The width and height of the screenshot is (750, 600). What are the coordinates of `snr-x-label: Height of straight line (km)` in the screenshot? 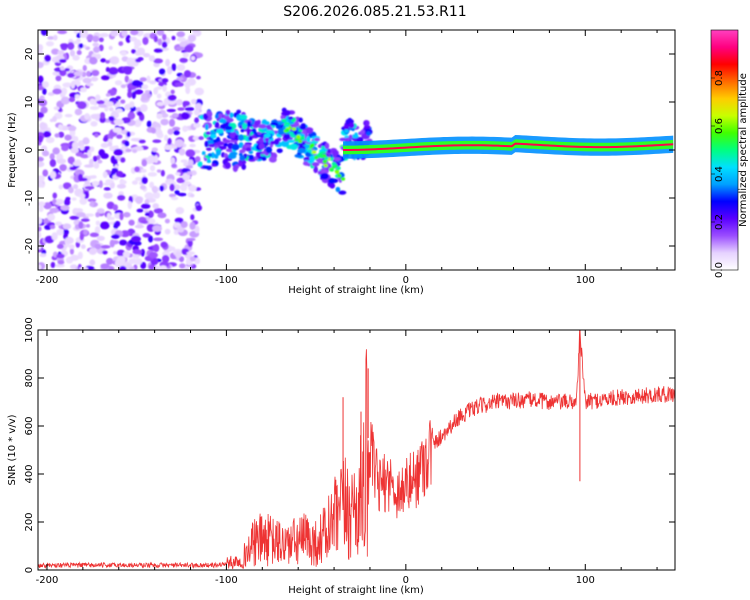 It's located at (356, 590).